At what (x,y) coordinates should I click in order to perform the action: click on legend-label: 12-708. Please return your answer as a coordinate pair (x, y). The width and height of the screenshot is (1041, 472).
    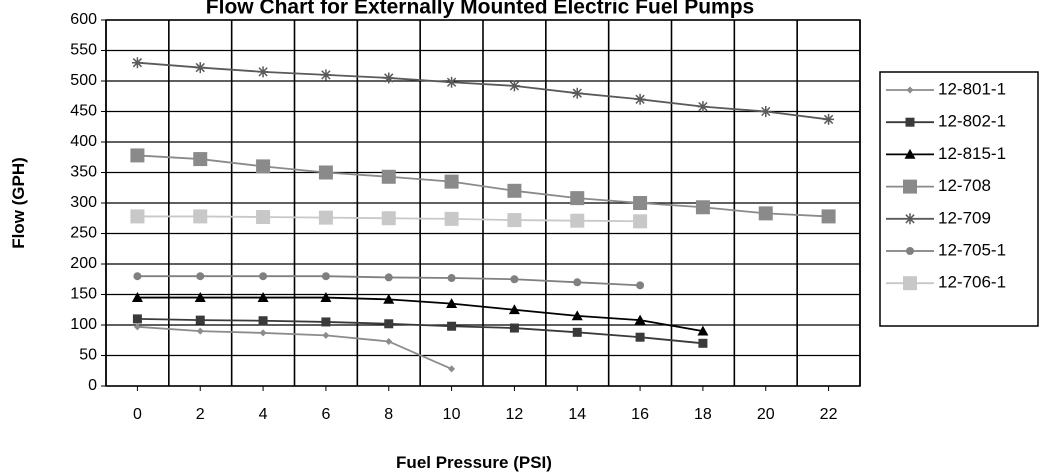
    Looking at the image, I should click on (964, 185).